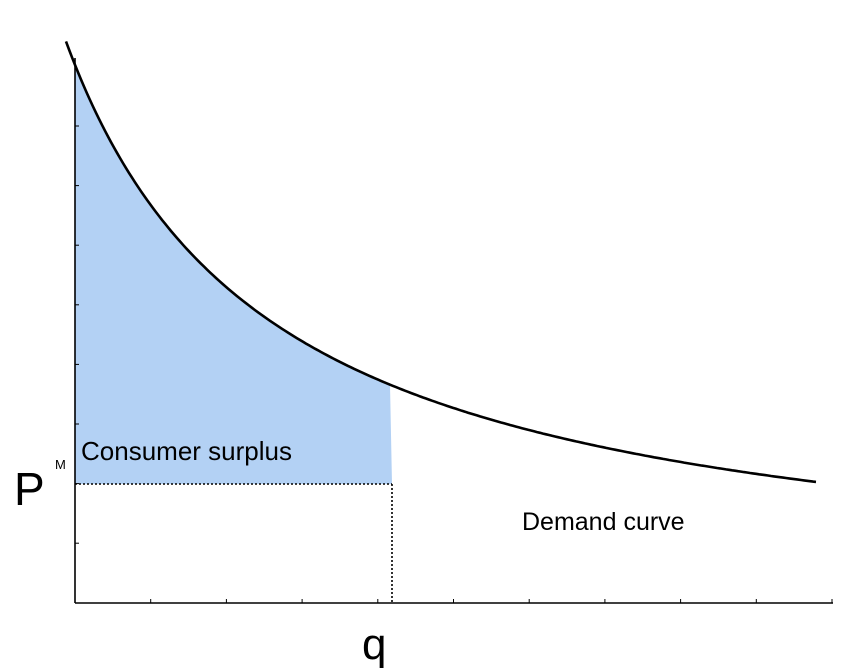  What do you see at coordinates (60, 464) in the screenshot?
I see `price-label-superscript: M` at bounding box center [60, 464].